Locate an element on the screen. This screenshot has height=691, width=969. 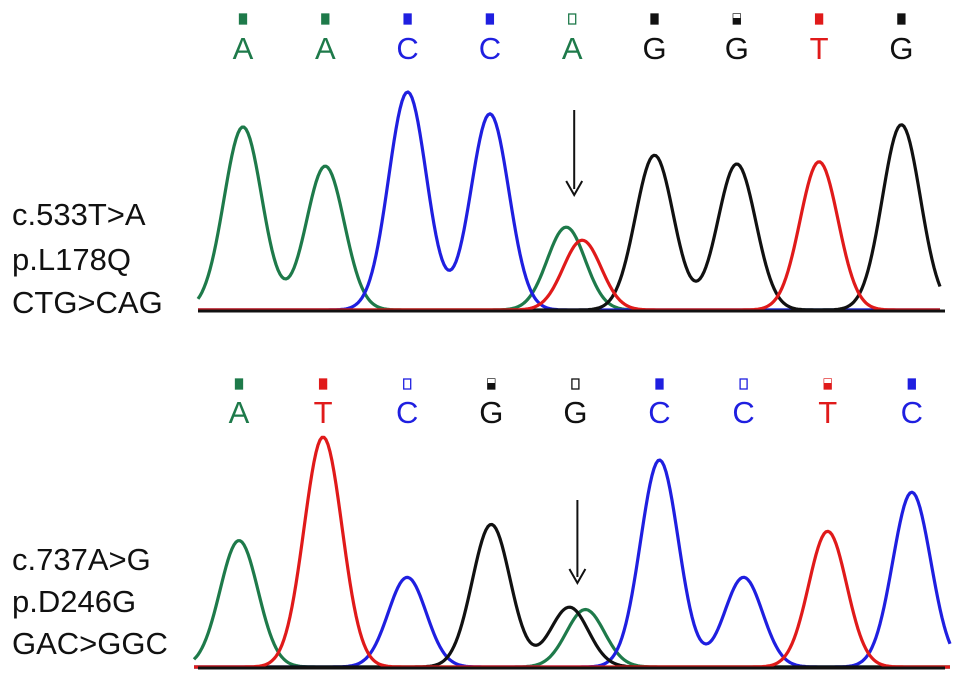
mutation-codon-label: CTG>CAG is located at coordinates (87, 302).